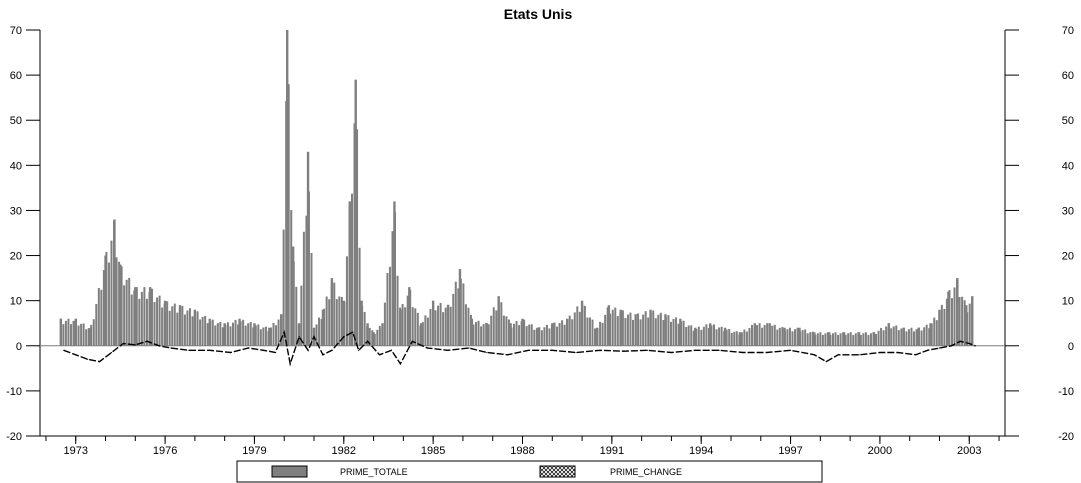  What do you see at coordinates (16, 31) in the screenshot?
I see `y-tick-label-left: 70` at bounding box center [16, 31].